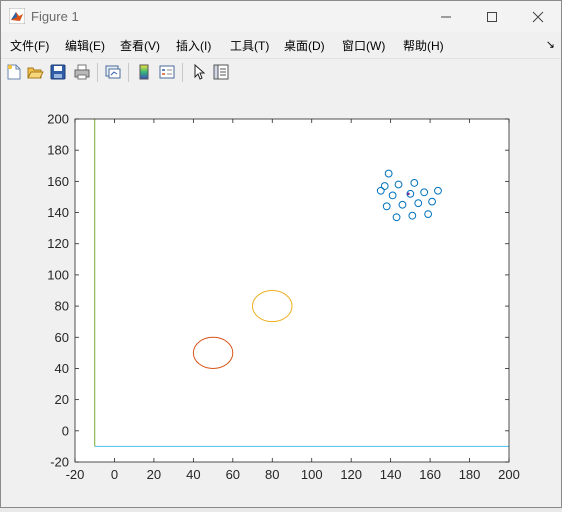 The height and width of the screenshot is (512, 562). What do you see at coordinates (58, 72) in the screenshot?
I see `save-icon` at bounding box center [58, 72].